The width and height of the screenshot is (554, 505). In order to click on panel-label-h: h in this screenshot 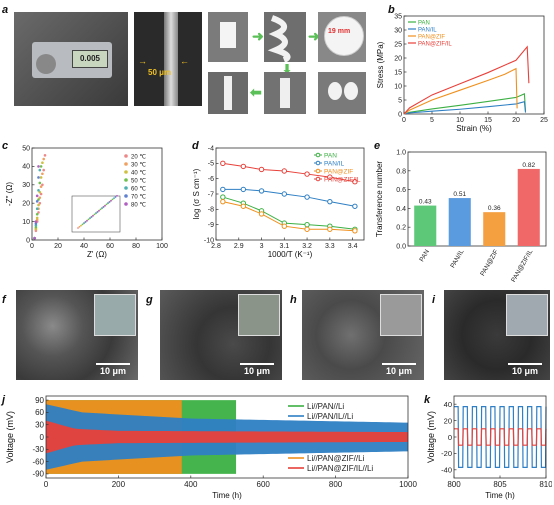, I will do `click(293, 300)`.